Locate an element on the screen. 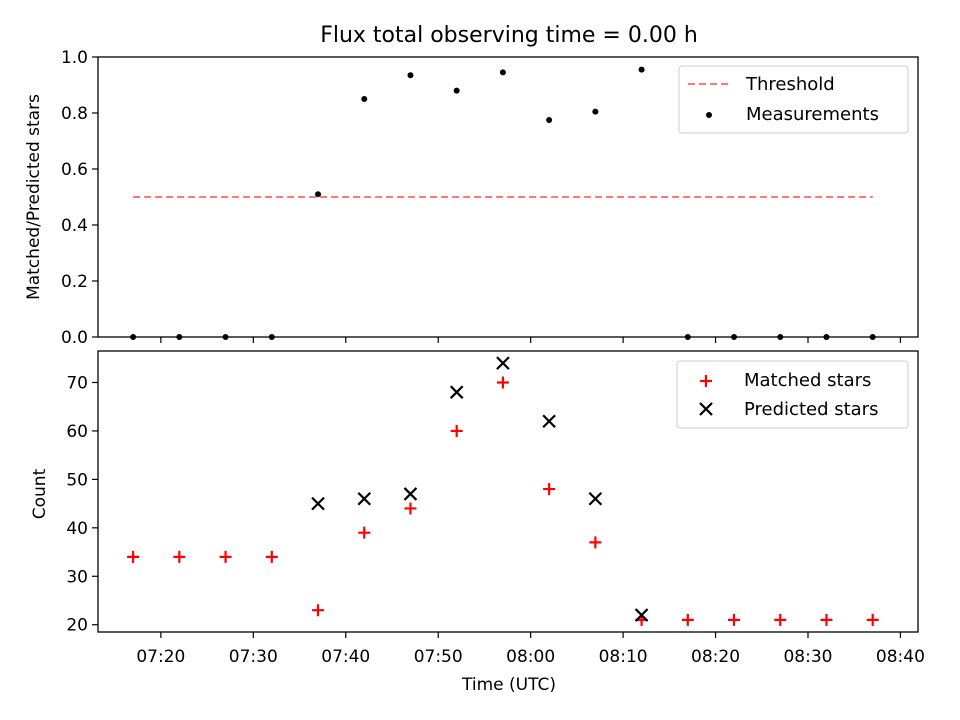  top-y-tick-label: 0.0 is located at coordinates (74, 338).